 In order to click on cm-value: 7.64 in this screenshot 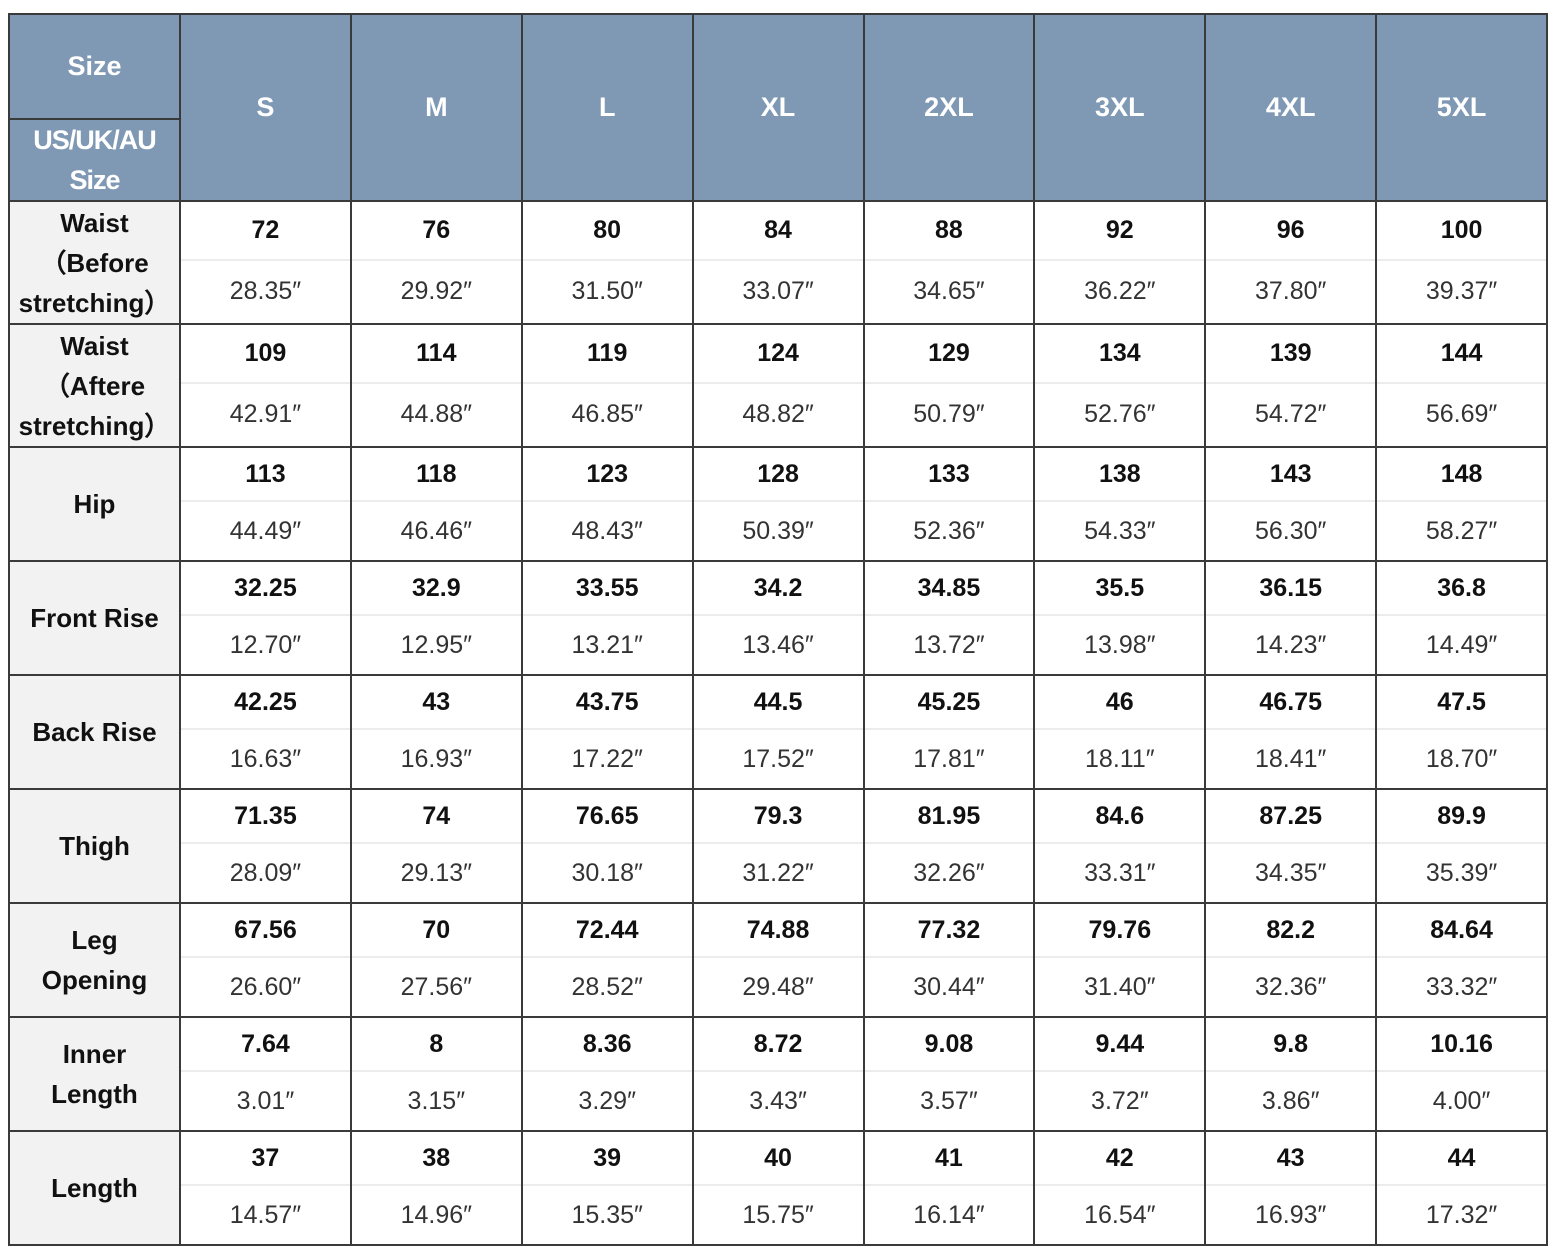, I will do `click(265, 1045)`.